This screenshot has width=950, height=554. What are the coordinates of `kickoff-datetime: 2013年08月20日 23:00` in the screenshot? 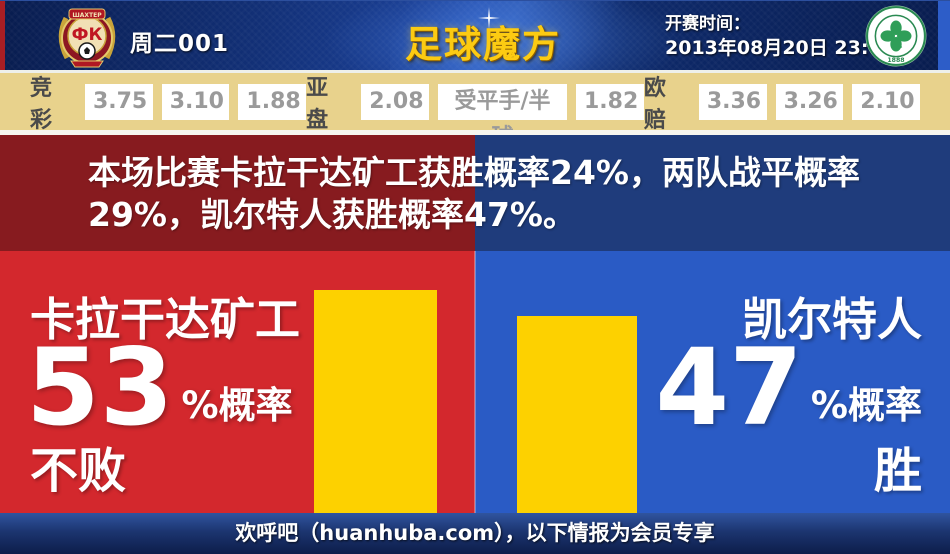 It's located at (780, 48).